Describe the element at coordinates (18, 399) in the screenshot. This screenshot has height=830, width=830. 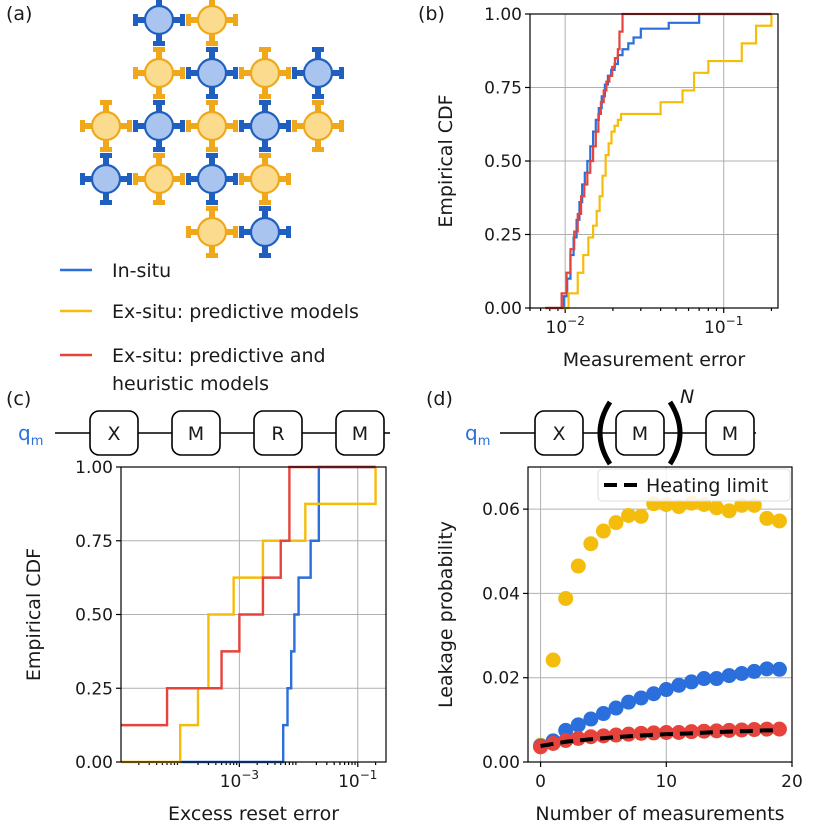
I see `panel-label-c: (c)` at that location.